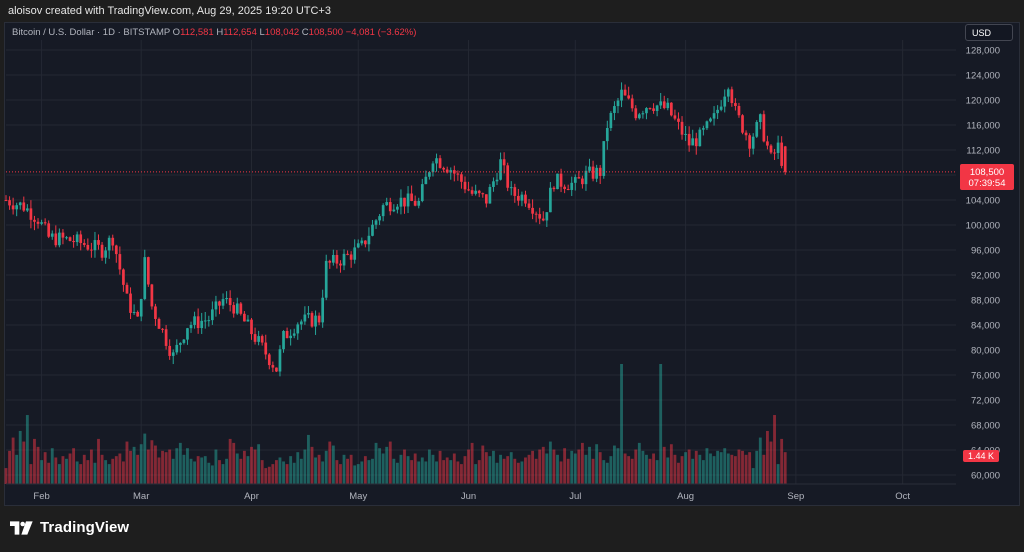 The image size is (1024, 552). I want to click on high-value: 112,654, so click(240, 32).